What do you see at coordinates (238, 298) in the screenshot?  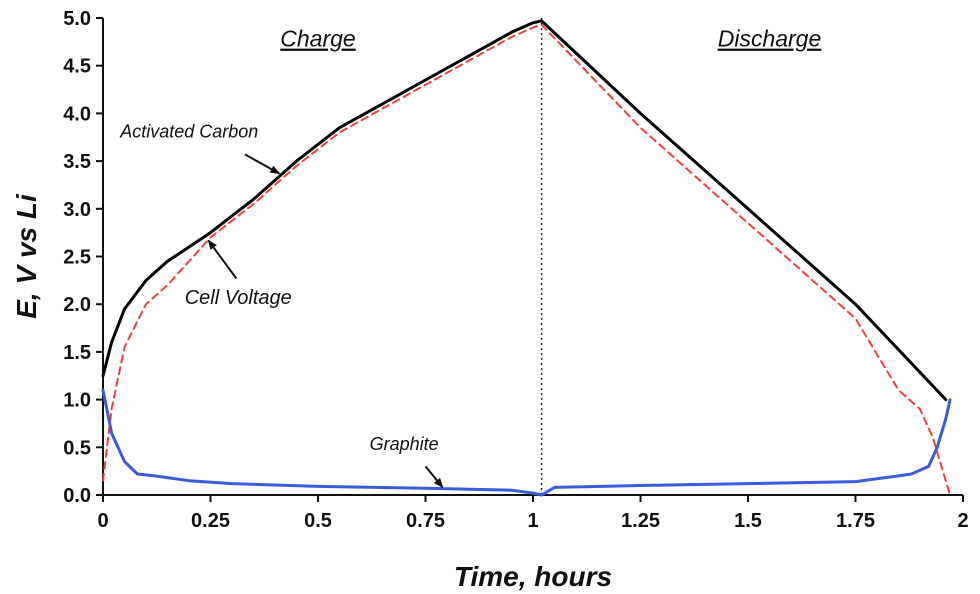 I see `annotation-cell-voltage: Cell Voltage` at bounding box center [238, 298].